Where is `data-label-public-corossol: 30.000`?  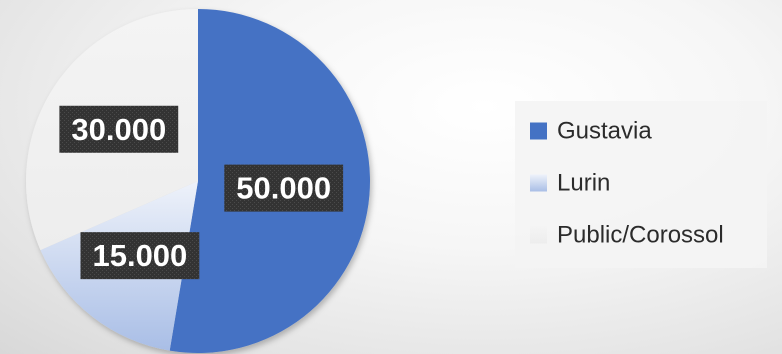 data-label-public-corossol: 30.000 is located at coordinates (119, 129).